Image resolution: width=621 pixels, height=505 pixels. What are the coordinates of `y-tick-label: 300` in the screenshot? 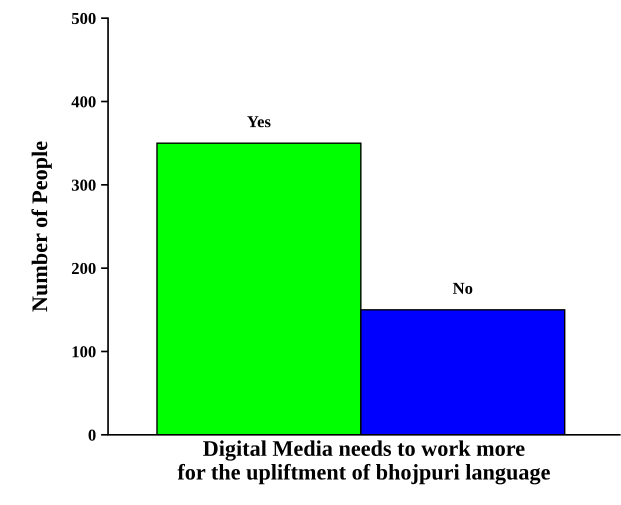 It's located at (84, 185).